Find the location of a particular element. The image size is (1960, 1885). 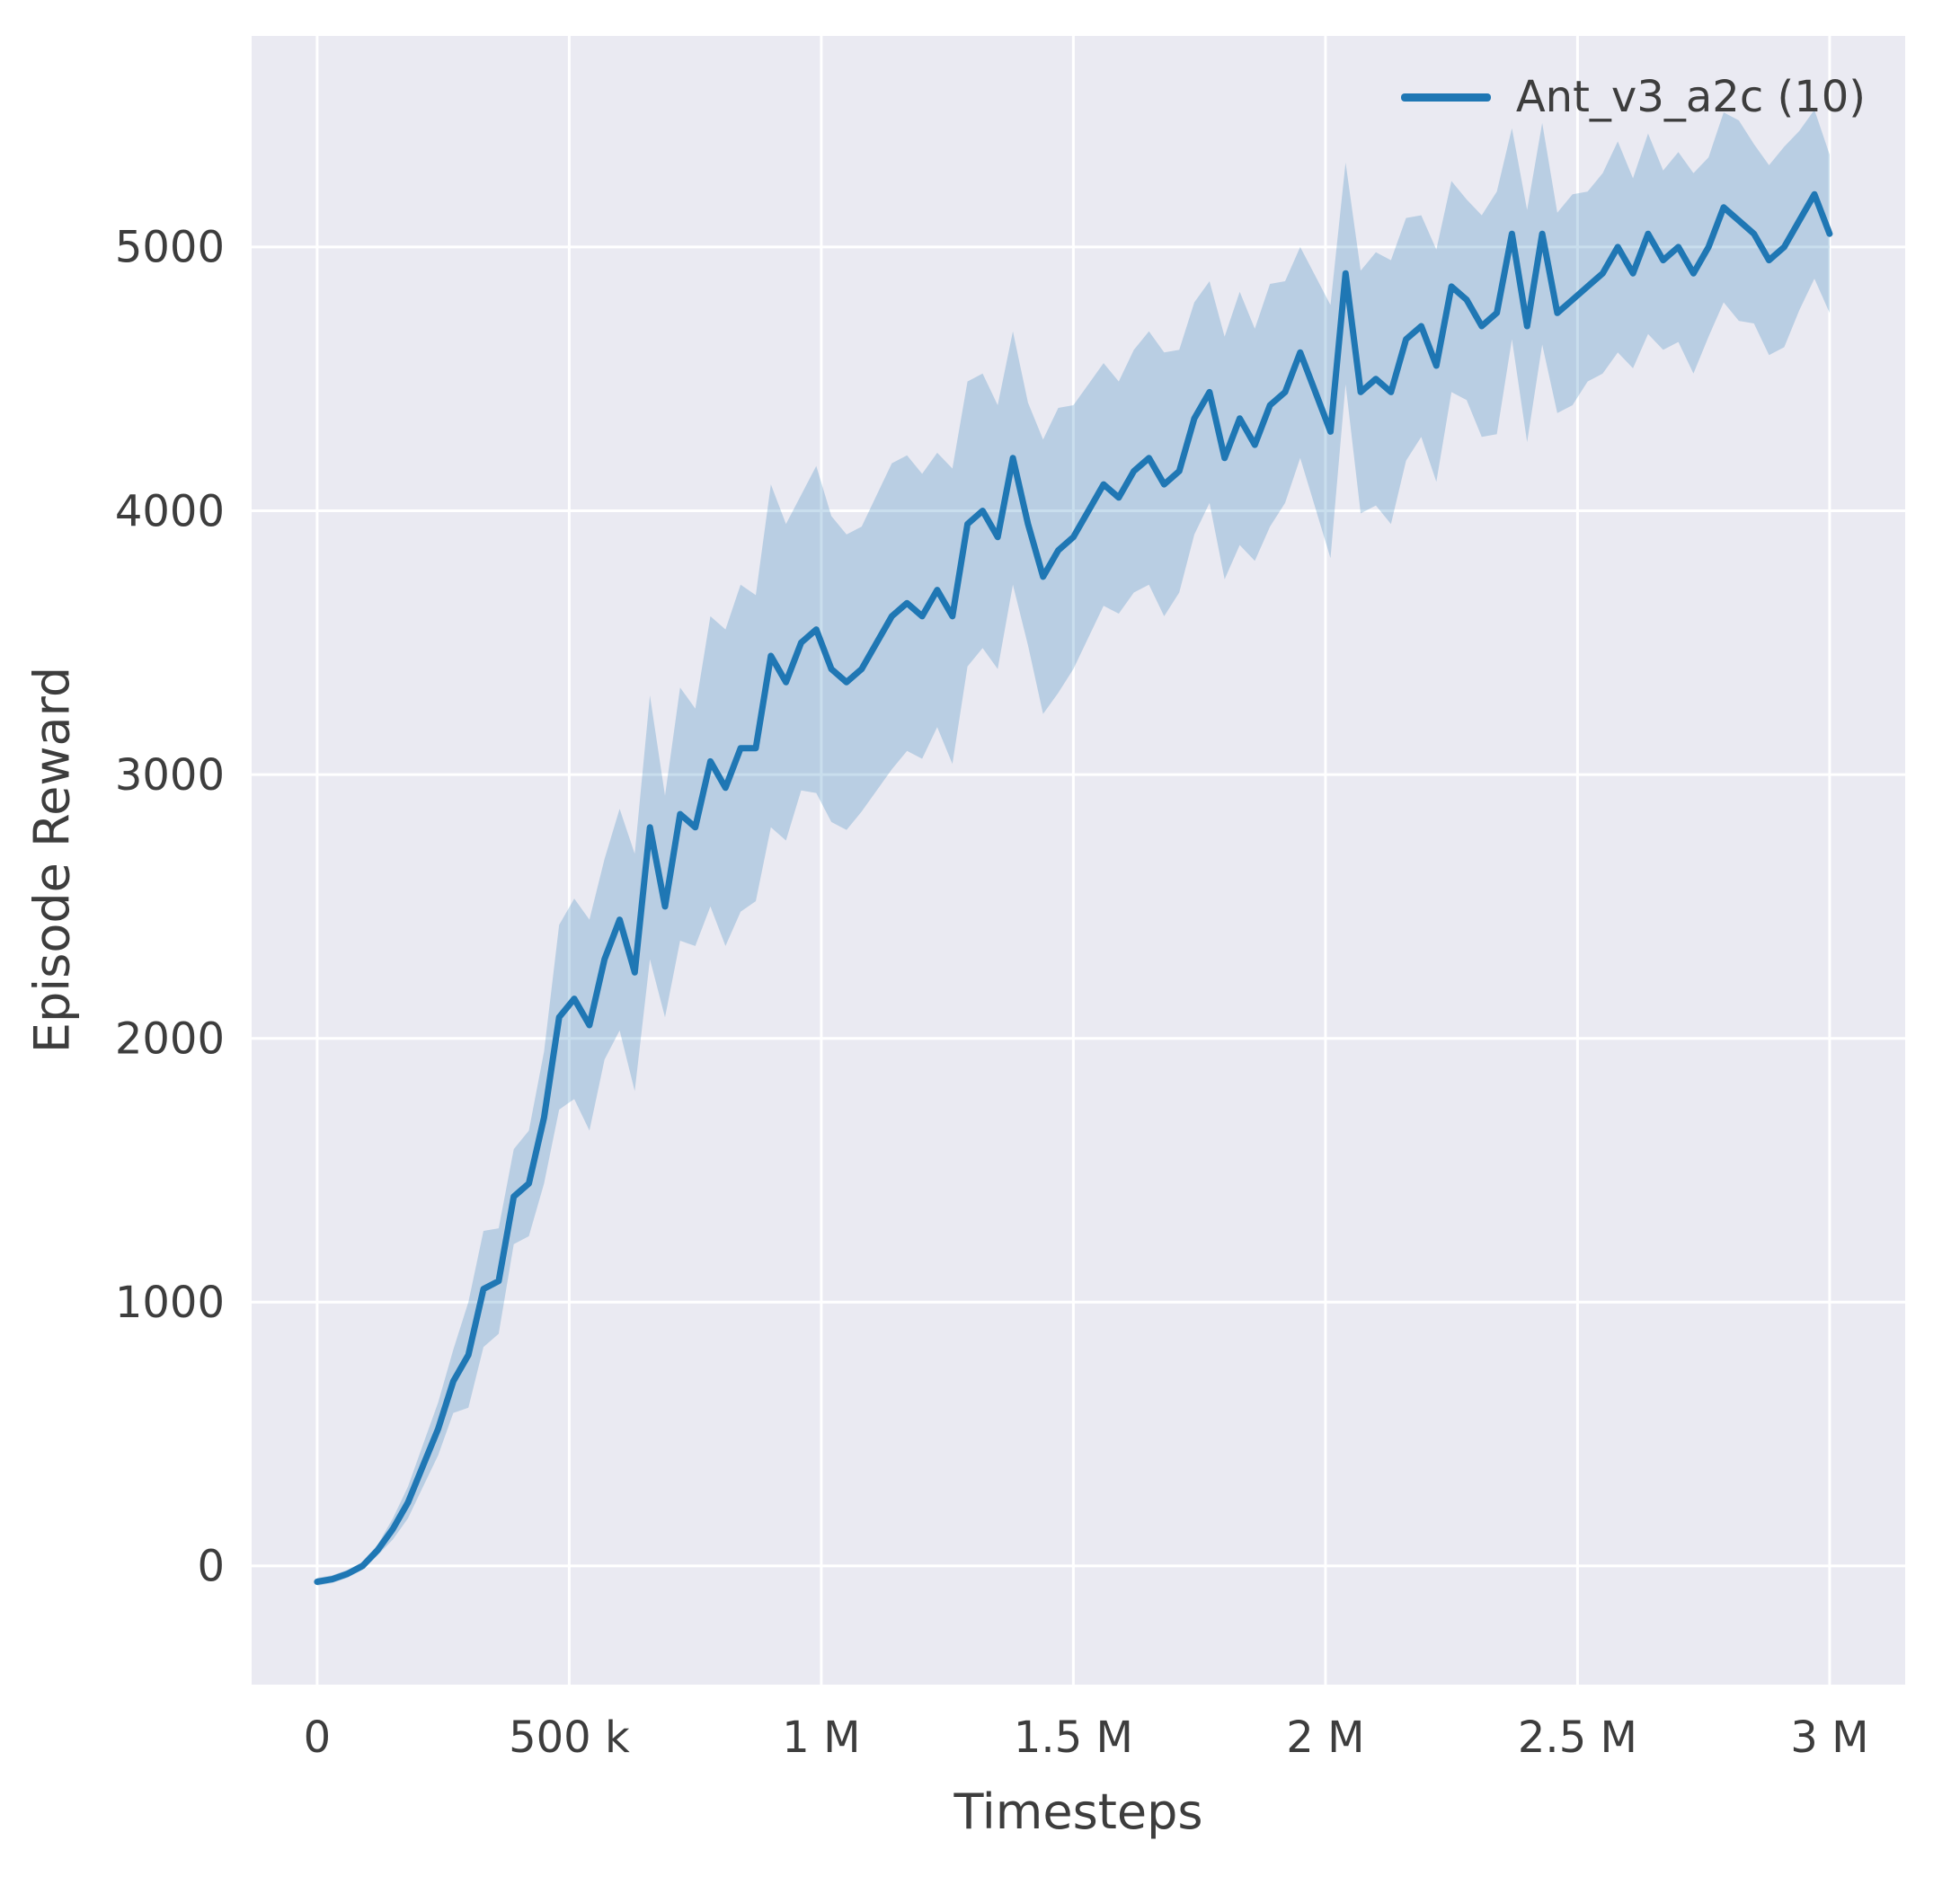

y-tick-label: 1000 is located at coordinates (170, 1303).